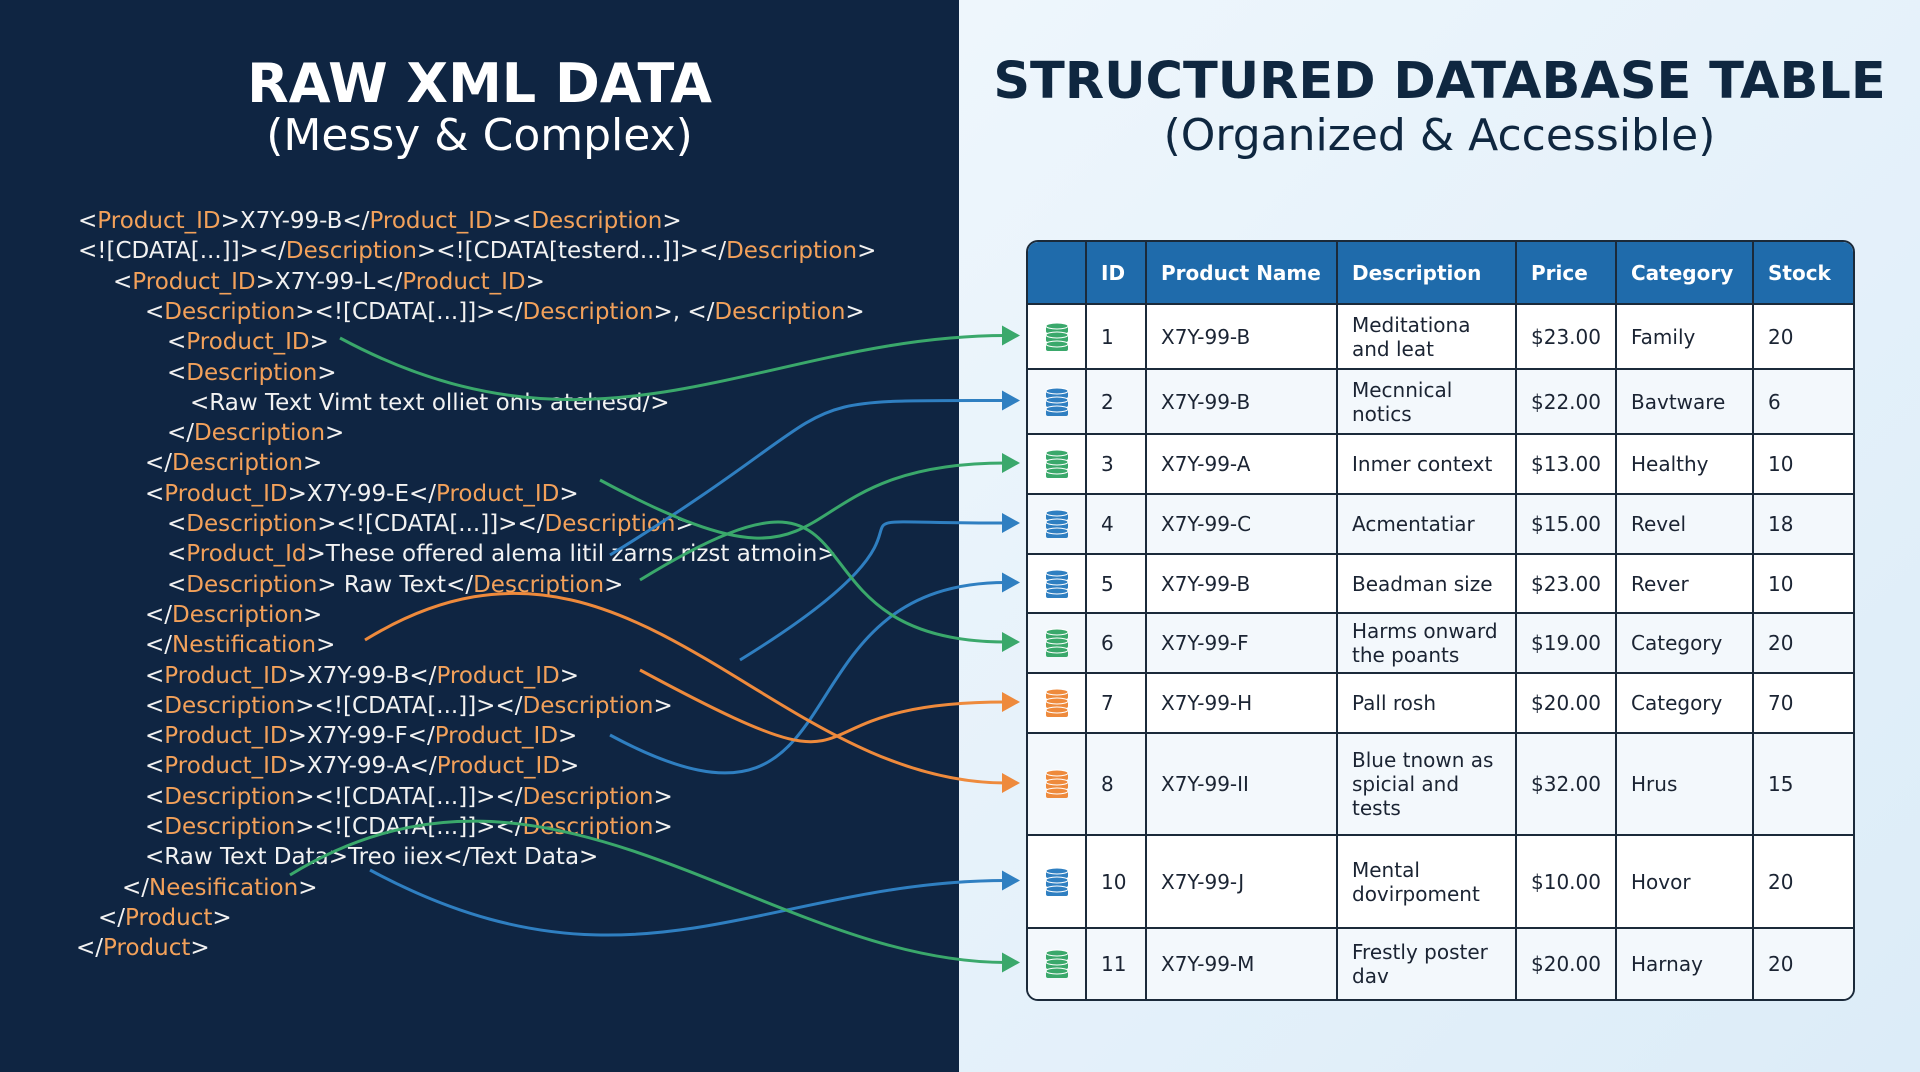 This screenshot has width=1920, height=1072. What do you see at coordinates (1427, 273) in the screenshot?
I see `column-header: Description` at bounding box center [1427, 273].